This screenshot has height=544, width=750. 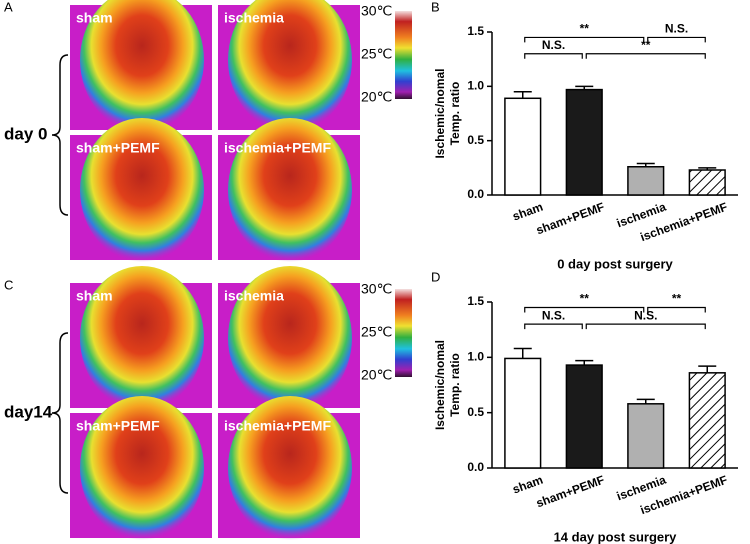 What do you see at coordinates (25, 133) in the screenshot?
I see `row-label: day 0` at bounding box center [25, 133].